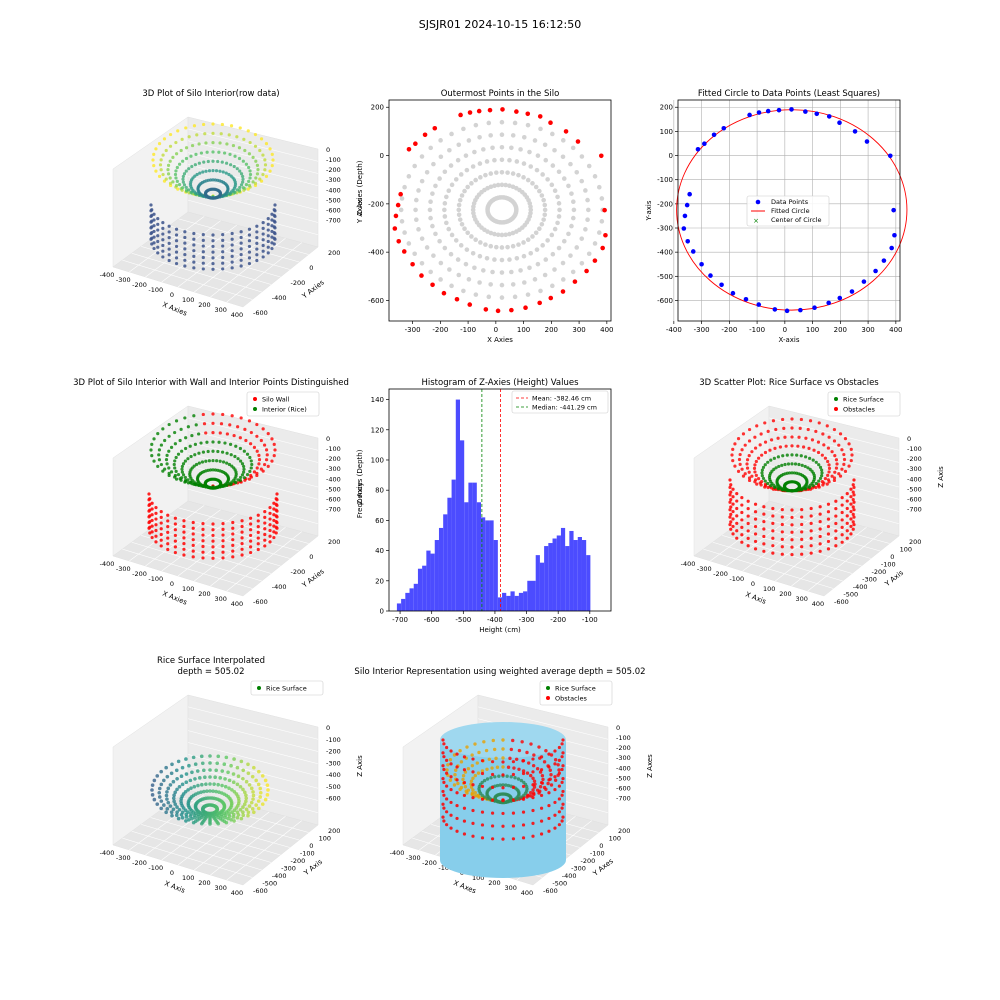  I want to click on wall3d-xtick-label: 200, so click(204, 594).